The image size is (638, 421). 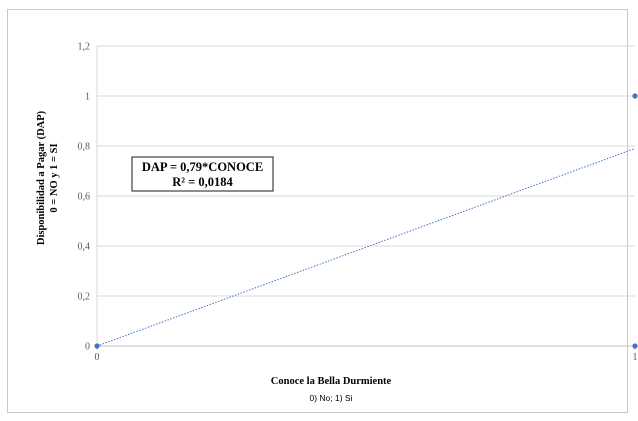 What do you see at coordinates (87, 97) in the screenshot?
I see `y-tick-label: 1` at bounding box center [87, 97].